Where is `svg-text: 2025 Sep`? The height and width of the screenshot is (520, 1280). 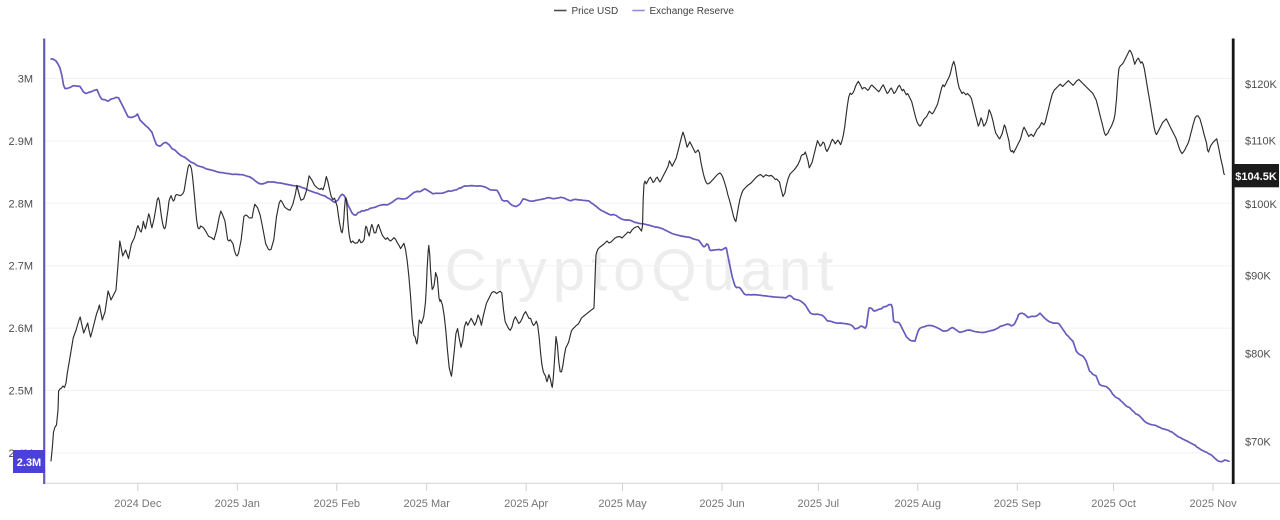
svg-text: 2025 Sep is located at coordinates (1017, 504).